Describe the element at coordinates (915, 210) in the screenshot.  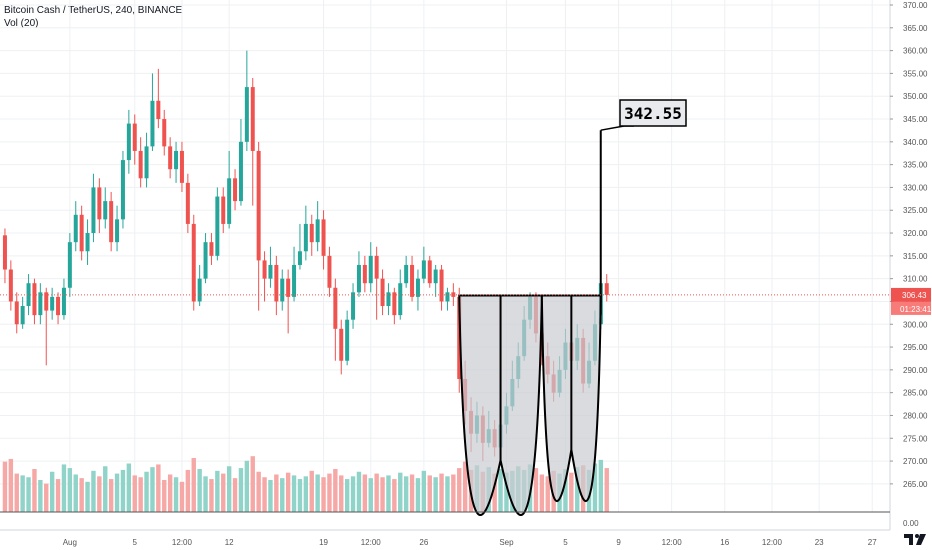
I see `y-tick-label: 325.00` at that location.